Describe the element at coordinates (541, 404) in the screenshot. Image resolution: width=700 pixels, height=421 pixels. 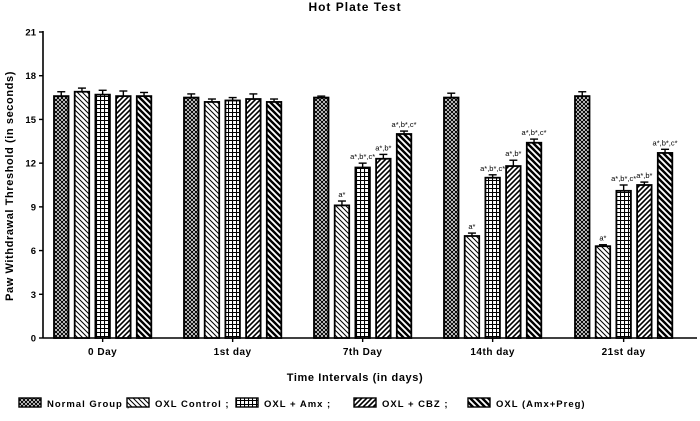
I see `legend-label: OXL (Amx+Preg)` at that location.